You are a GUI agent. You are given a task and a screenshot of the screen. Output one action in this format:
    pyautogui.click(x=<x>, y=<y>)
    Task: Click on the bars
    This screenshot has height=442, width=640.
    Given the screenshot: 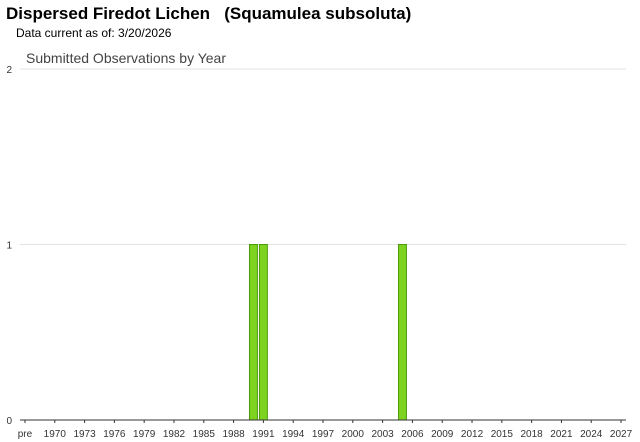 What is the action you would take?
    pyautogui.click(x=327, y=332)
    